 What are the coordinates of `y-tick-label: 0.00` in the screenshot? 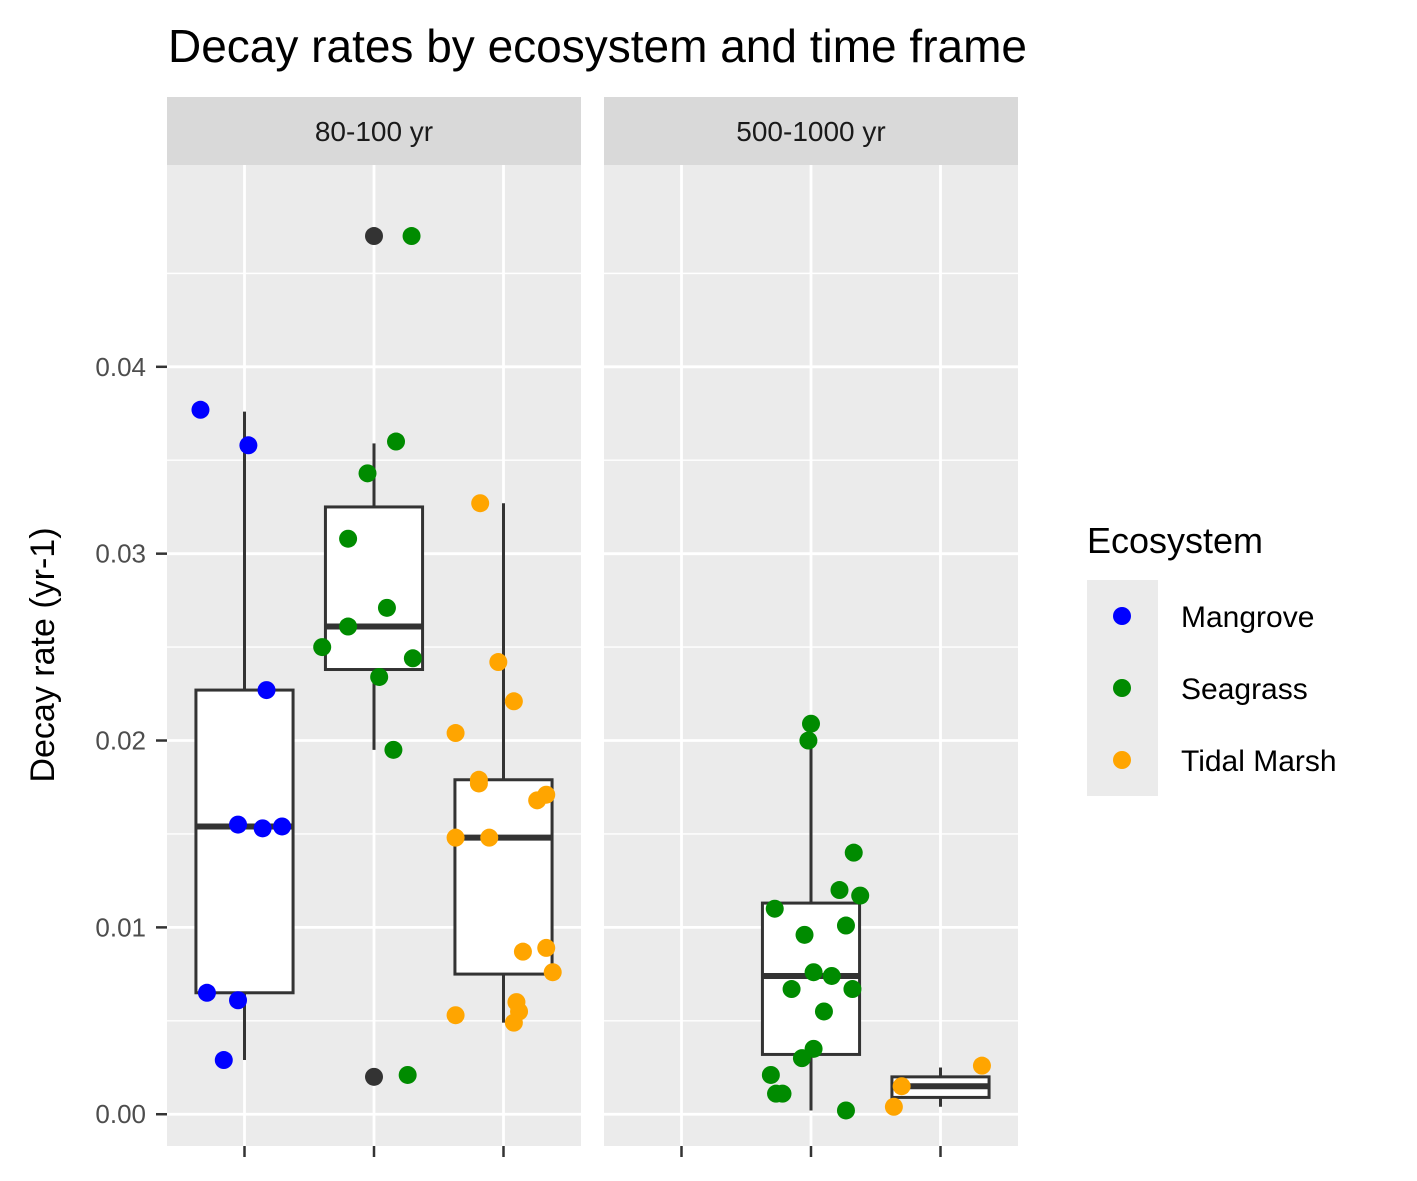 It's located at (120, 1114).